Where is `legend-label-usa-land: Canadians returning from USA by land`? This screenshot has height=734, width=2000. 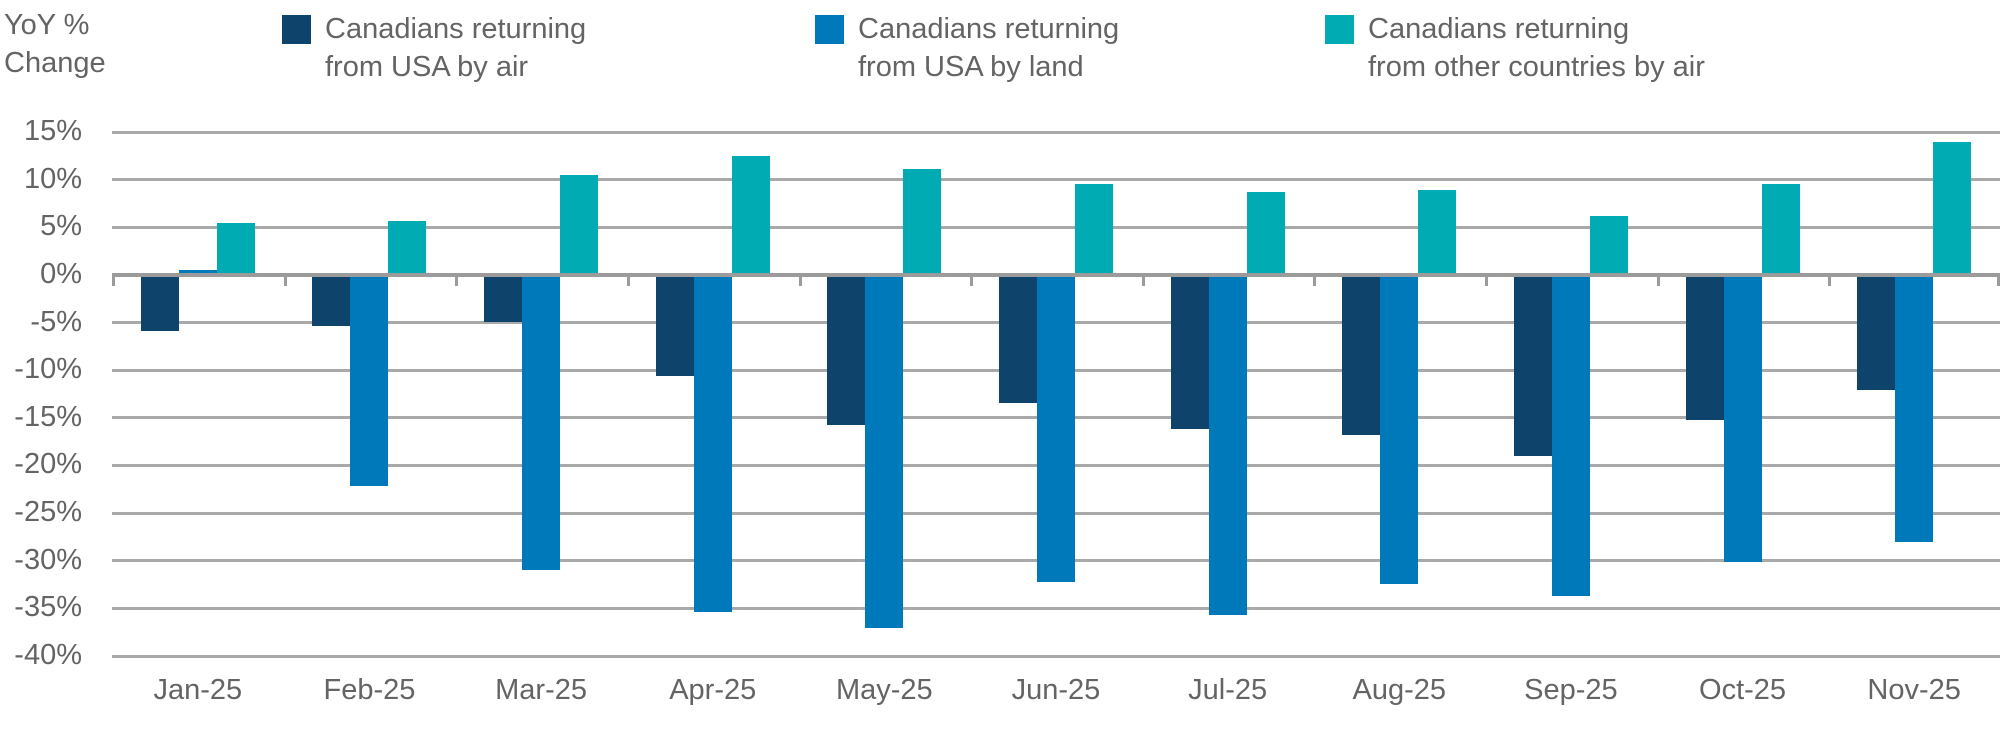 legend-label-usa-land: Canadians returning from USA by land is located at coordinates (988, 48).